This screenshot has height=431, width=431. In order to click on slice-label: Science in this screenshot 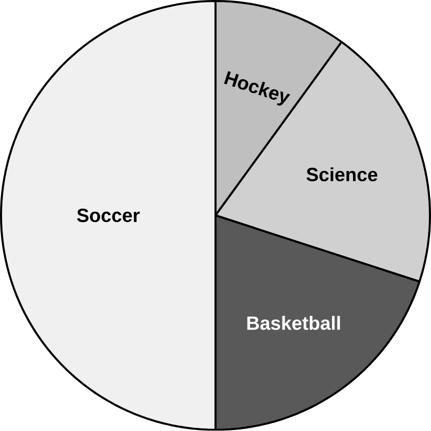, I will do `click(342, 174)`.